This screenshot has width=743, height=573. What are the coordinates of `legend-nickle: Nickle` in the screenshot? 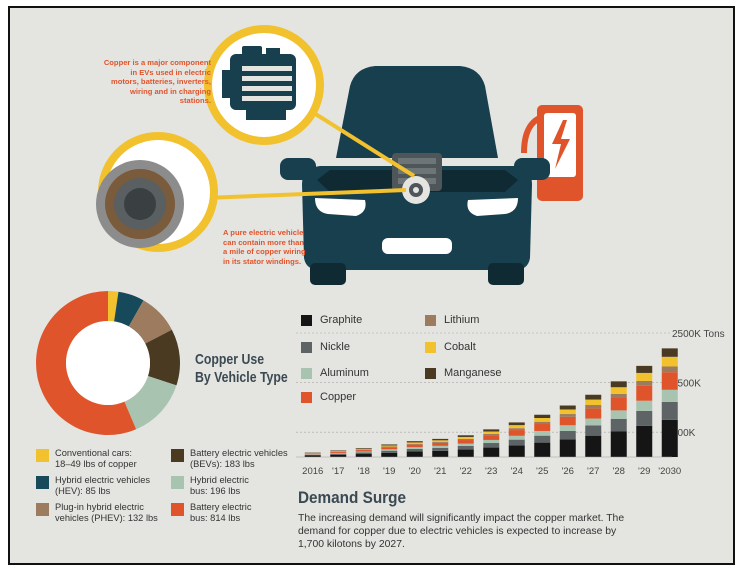 It's located at (325, 347).